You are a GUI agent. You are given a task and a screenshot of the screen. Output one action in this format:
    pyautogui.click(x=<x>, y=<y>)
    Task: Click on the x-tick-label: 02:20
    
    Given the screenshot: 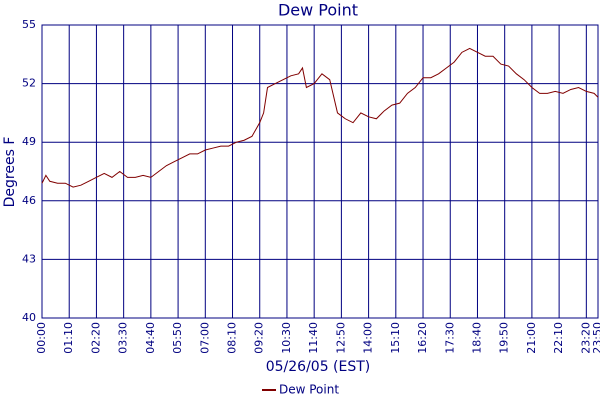 What is the action you would take?
    pyautogui.click(x=95, y=338)
    